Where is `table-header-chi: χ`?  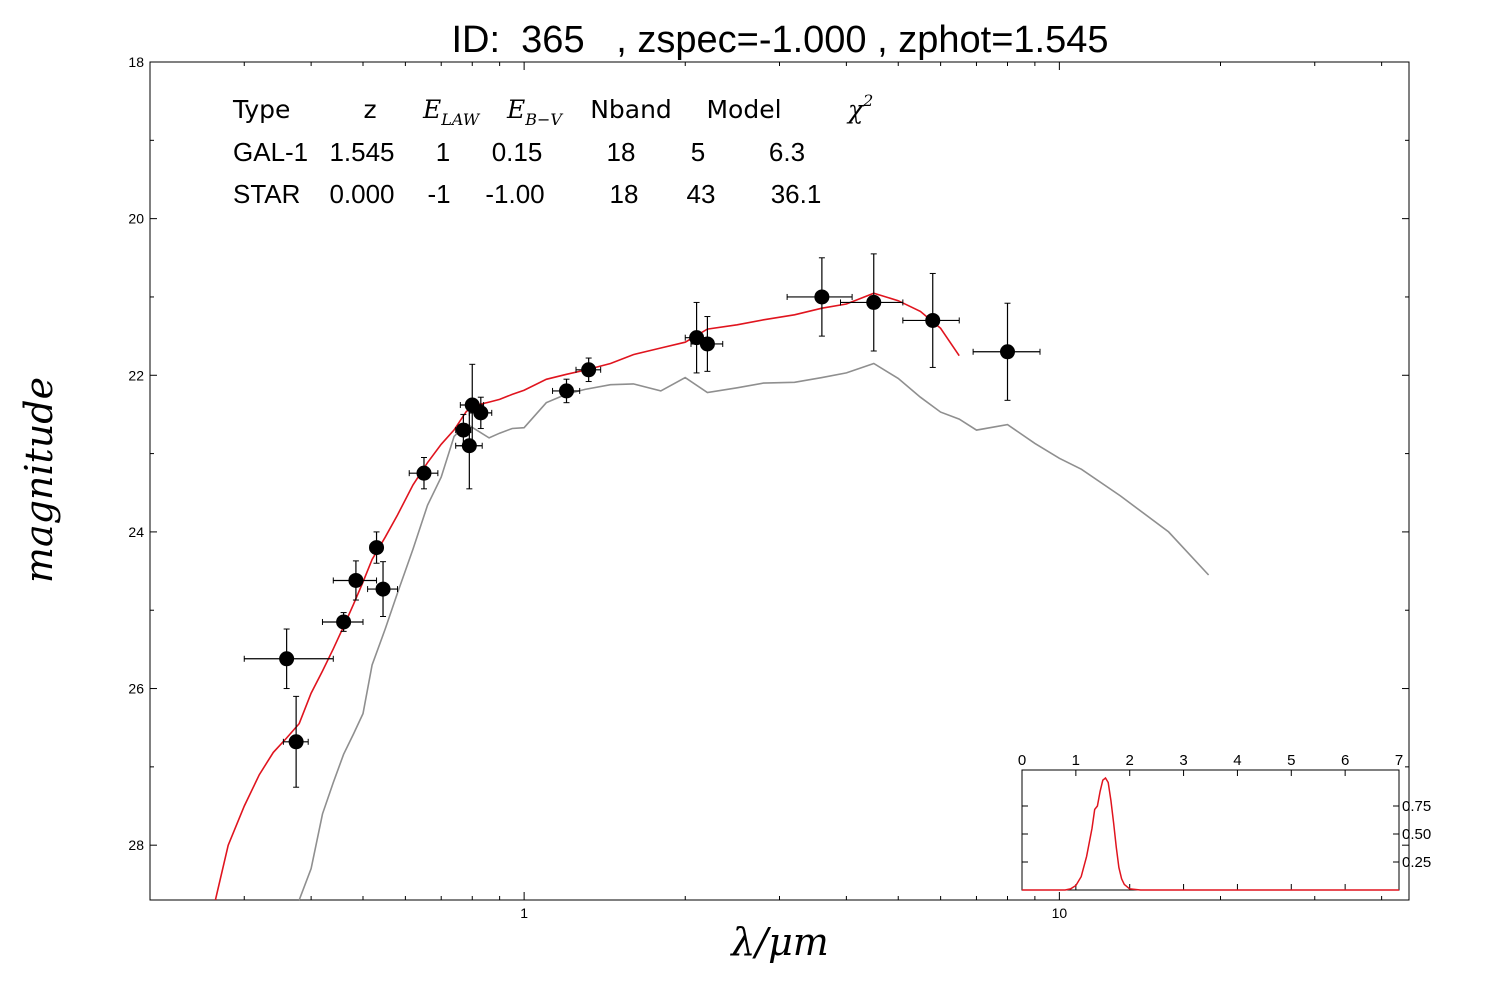
table-header-chi: χ is located at coordinates (855, 109).